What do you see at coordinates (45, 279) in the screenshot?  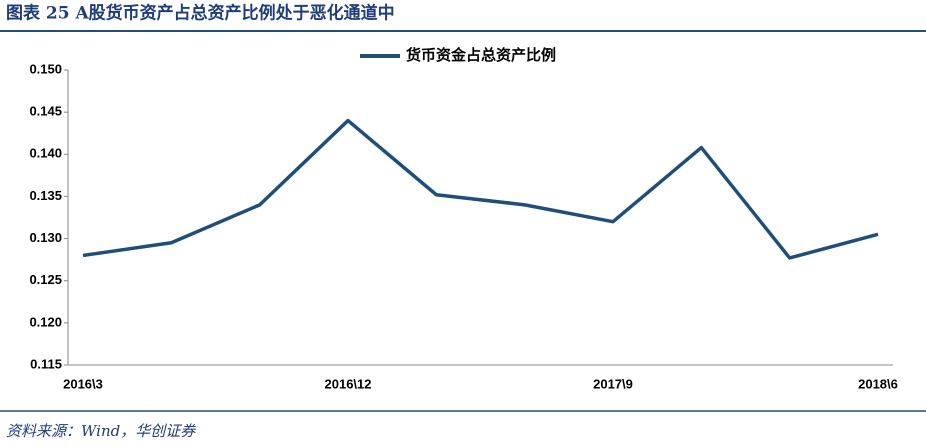 I see `y-tick-label: 0.125` at bounding box center [45, 279].